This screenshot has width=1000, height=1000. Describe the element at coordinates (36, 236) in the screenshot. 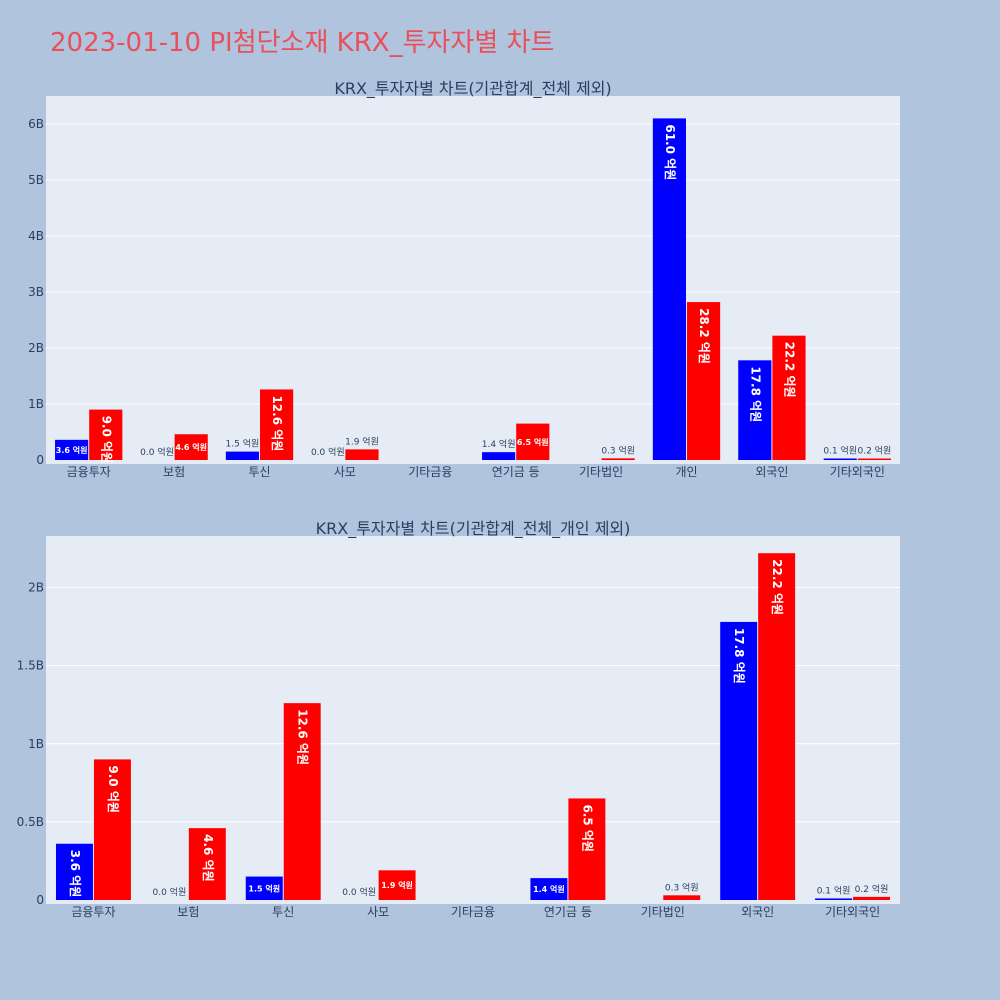

I see `y-tick-label: 4B` at that location.